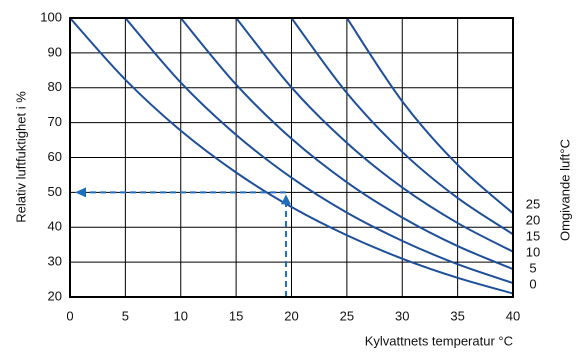 The image size is (579, 354). What do you see at coordinates (55, 295) in the screenshot?
I see `y-tick-label: 20` at bounding box center [55, 295].